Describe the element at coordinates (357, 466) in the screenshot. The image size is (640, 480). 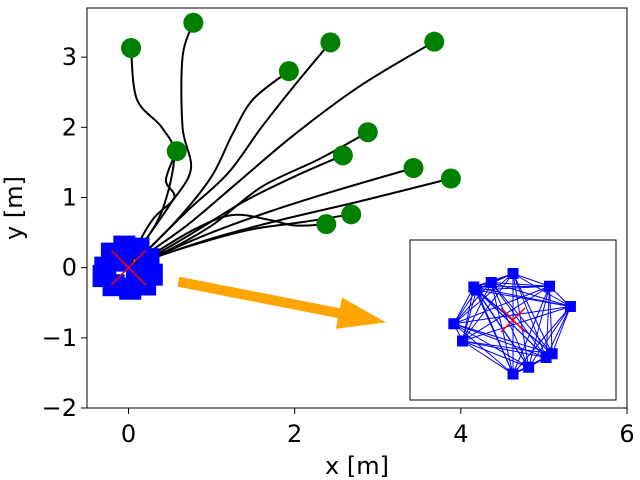
I see `x-axis-label: x [m]` at that location.